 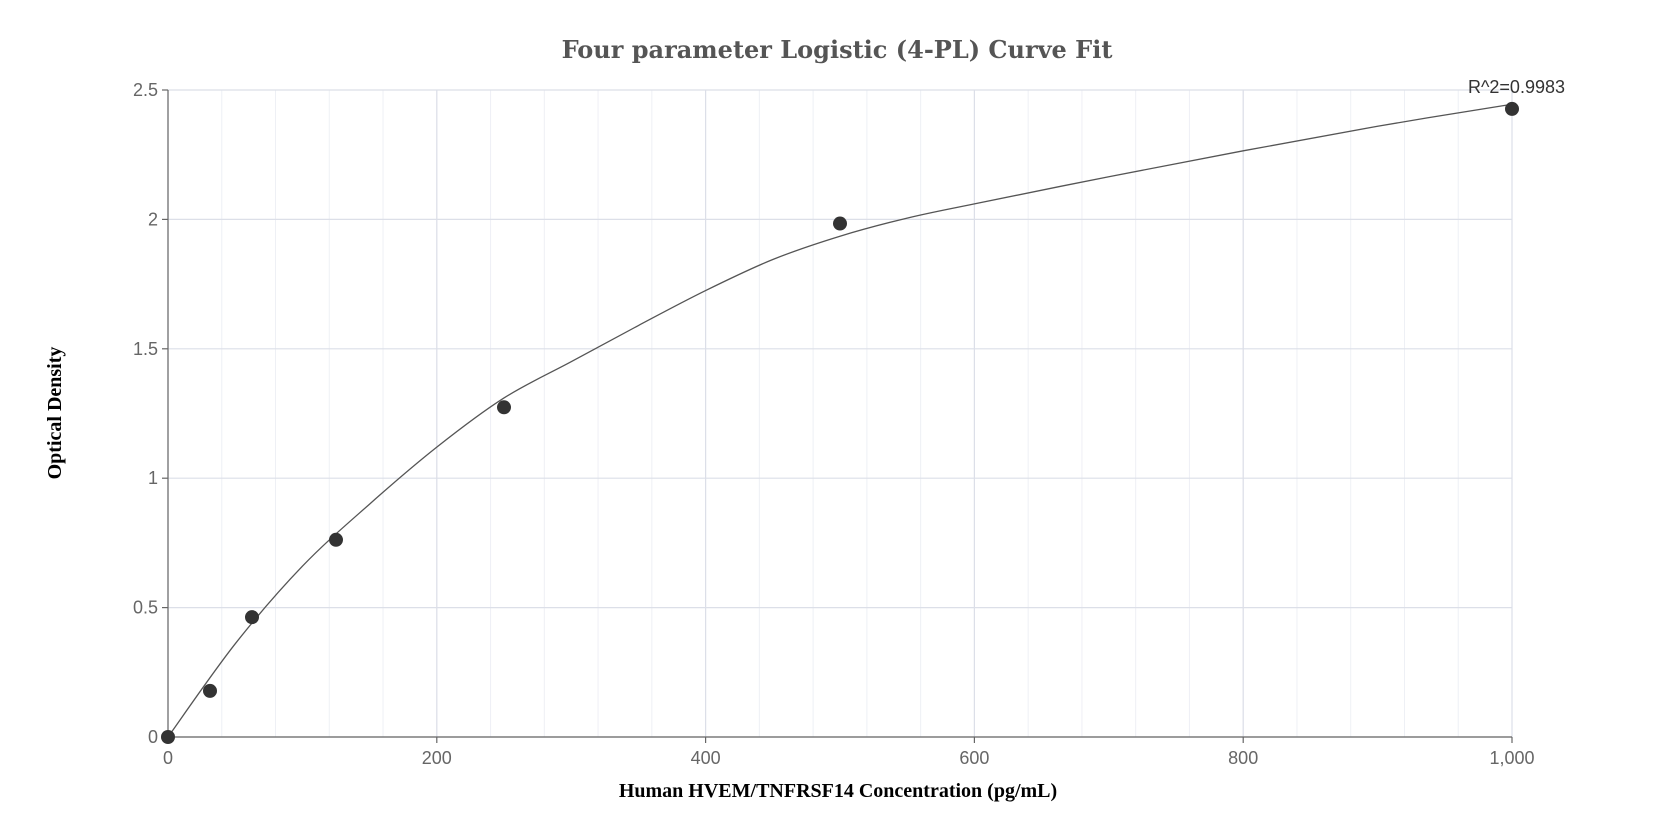 What do you see at coordinates (145, 349) in the screenshot?
I see `y-tick-label: 1.5` at bounding box center [145, 349].